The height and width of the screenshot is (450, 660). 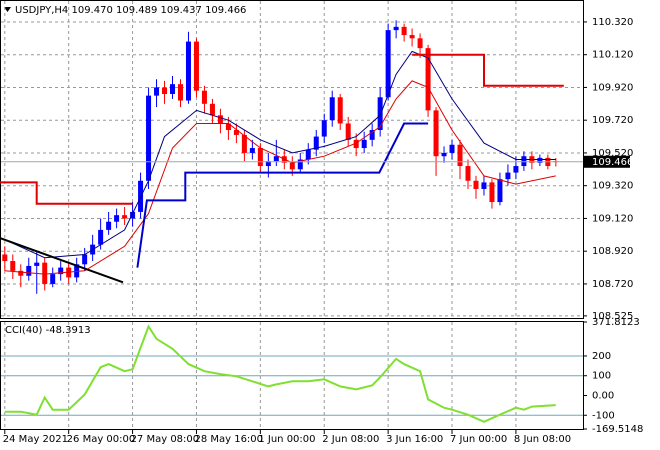 What do you see at coordinates (612, 162) in the screenshot?
I see `last-price-label: 109.466` at bounding box center [612, 162].